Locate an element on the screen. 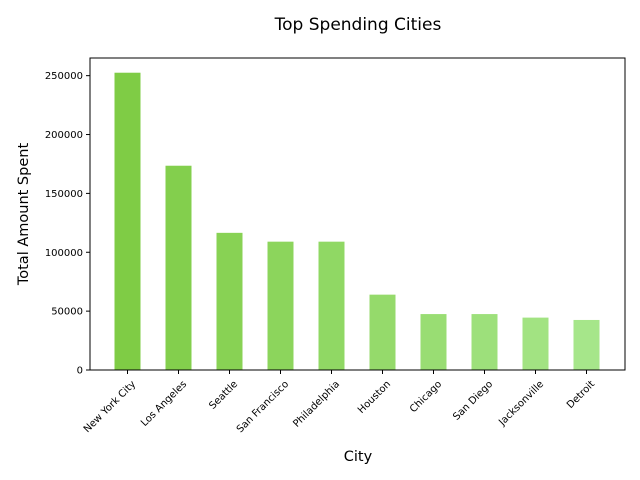  x-tick-label: Houston is located at coordinates (374, 397).